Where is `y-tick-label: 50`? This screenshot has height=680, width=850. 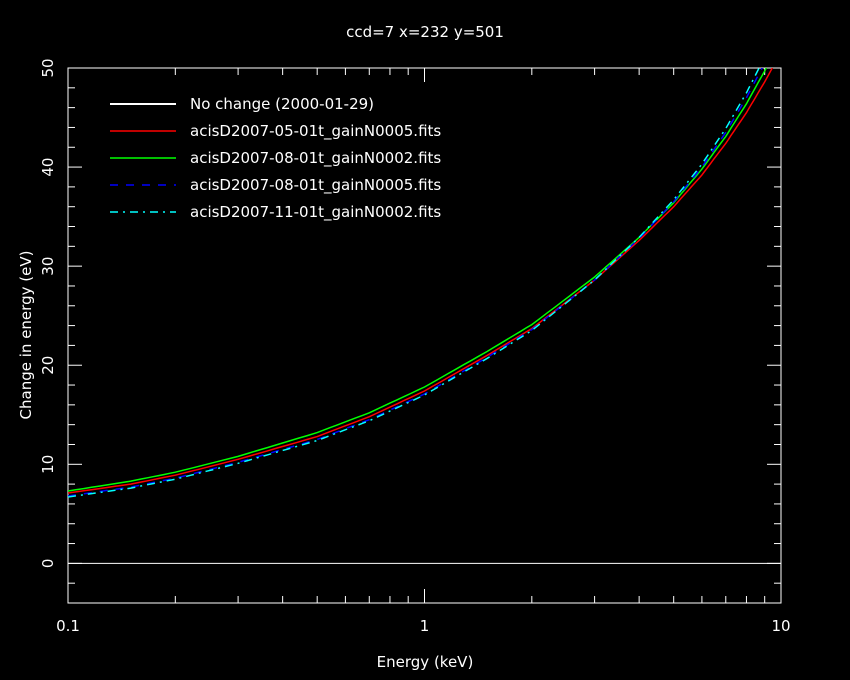 y-tick-label: 50 is located at coordinates (48, 67).